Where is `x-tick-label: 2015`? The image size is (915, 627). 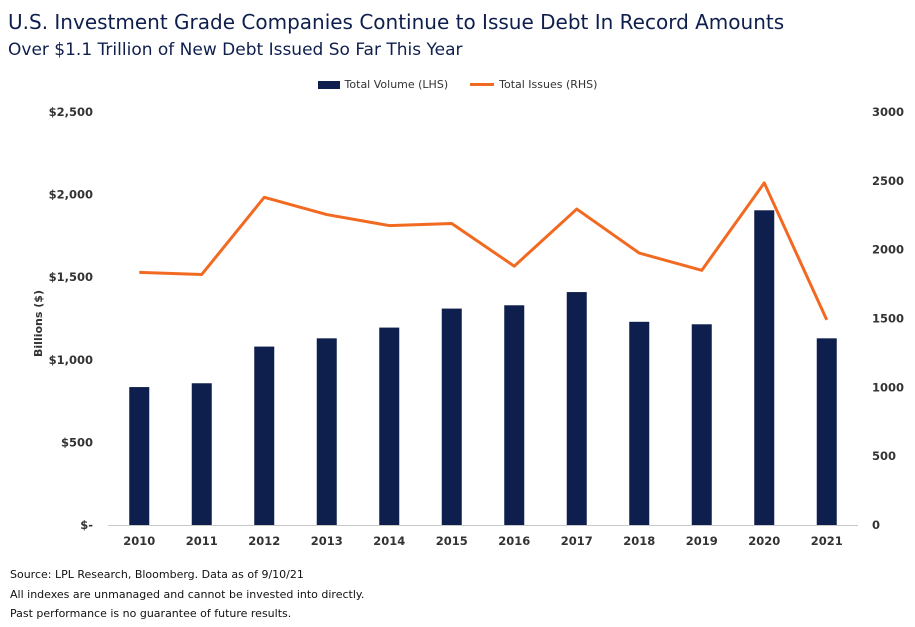 x-tick-label: 2015 is located at coordinates (452, 541).